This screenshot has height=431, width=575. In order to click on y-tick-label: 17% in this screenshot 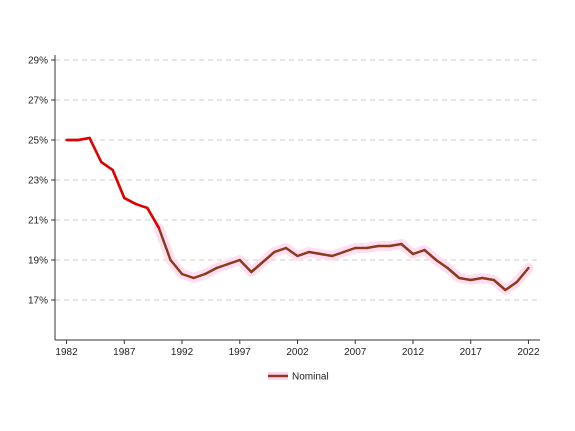, I will do `click(38, 301)`.